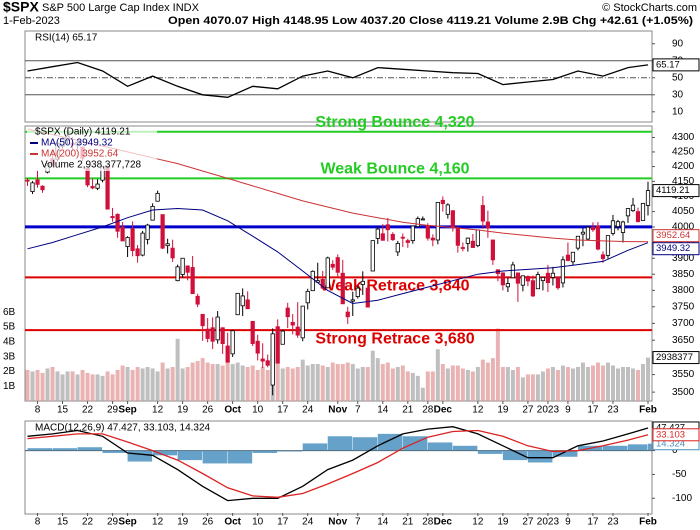  I want to click on x-tick-label: Nov, so click(337, 410).